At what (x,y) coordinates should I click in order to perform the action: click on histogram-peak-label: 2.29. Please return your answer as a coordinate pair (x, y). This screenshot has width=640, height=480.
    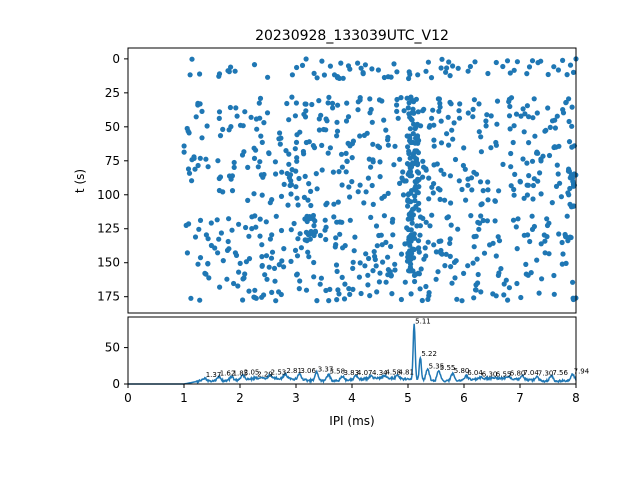
    Looking at the image, I should click on (265, 374).